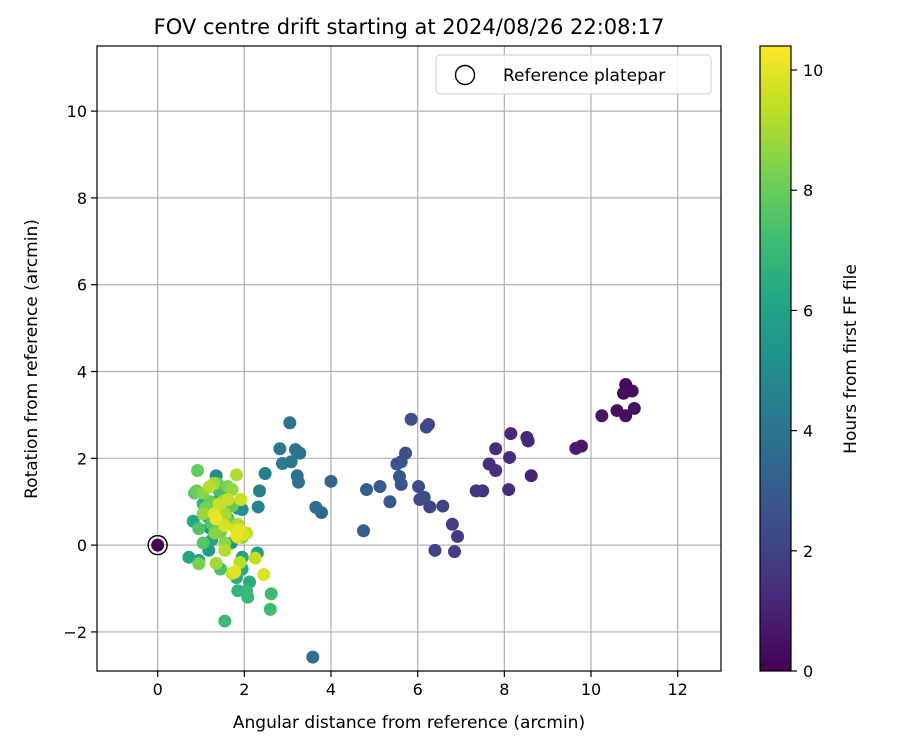 Image resolution: width=900 pixels, height=750 pixels. Describe the element at coordinates (82, 545) in the screenshot. I see `y-tick-label: 0` at that location.